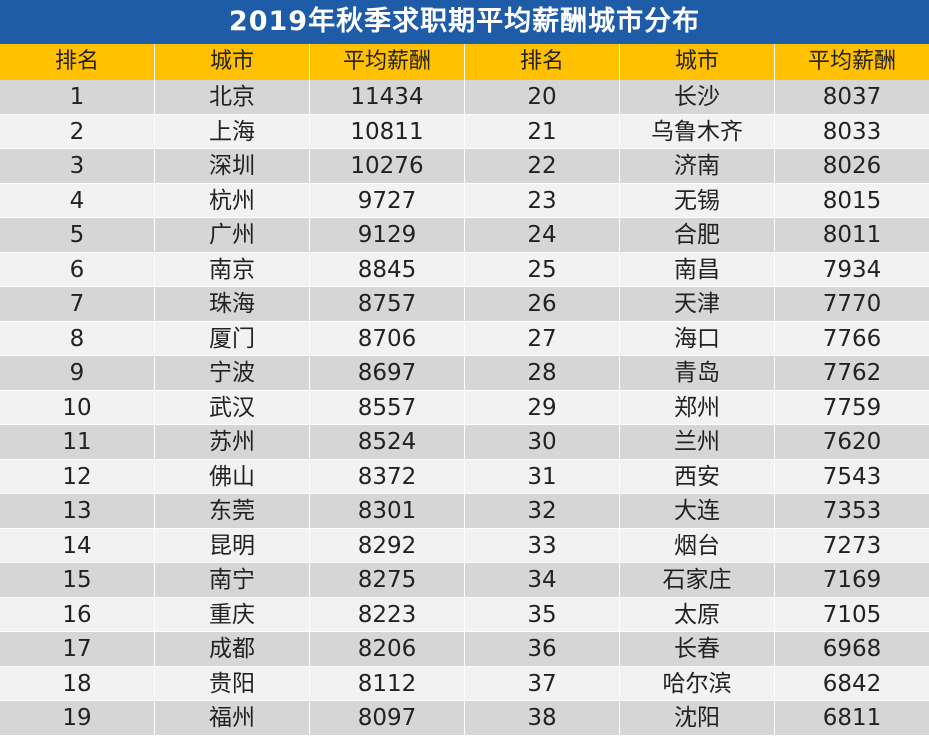 The width and height of the screenshot is (929, 736). I want to click on cell-city-left: 重庆, so click(232, 614).